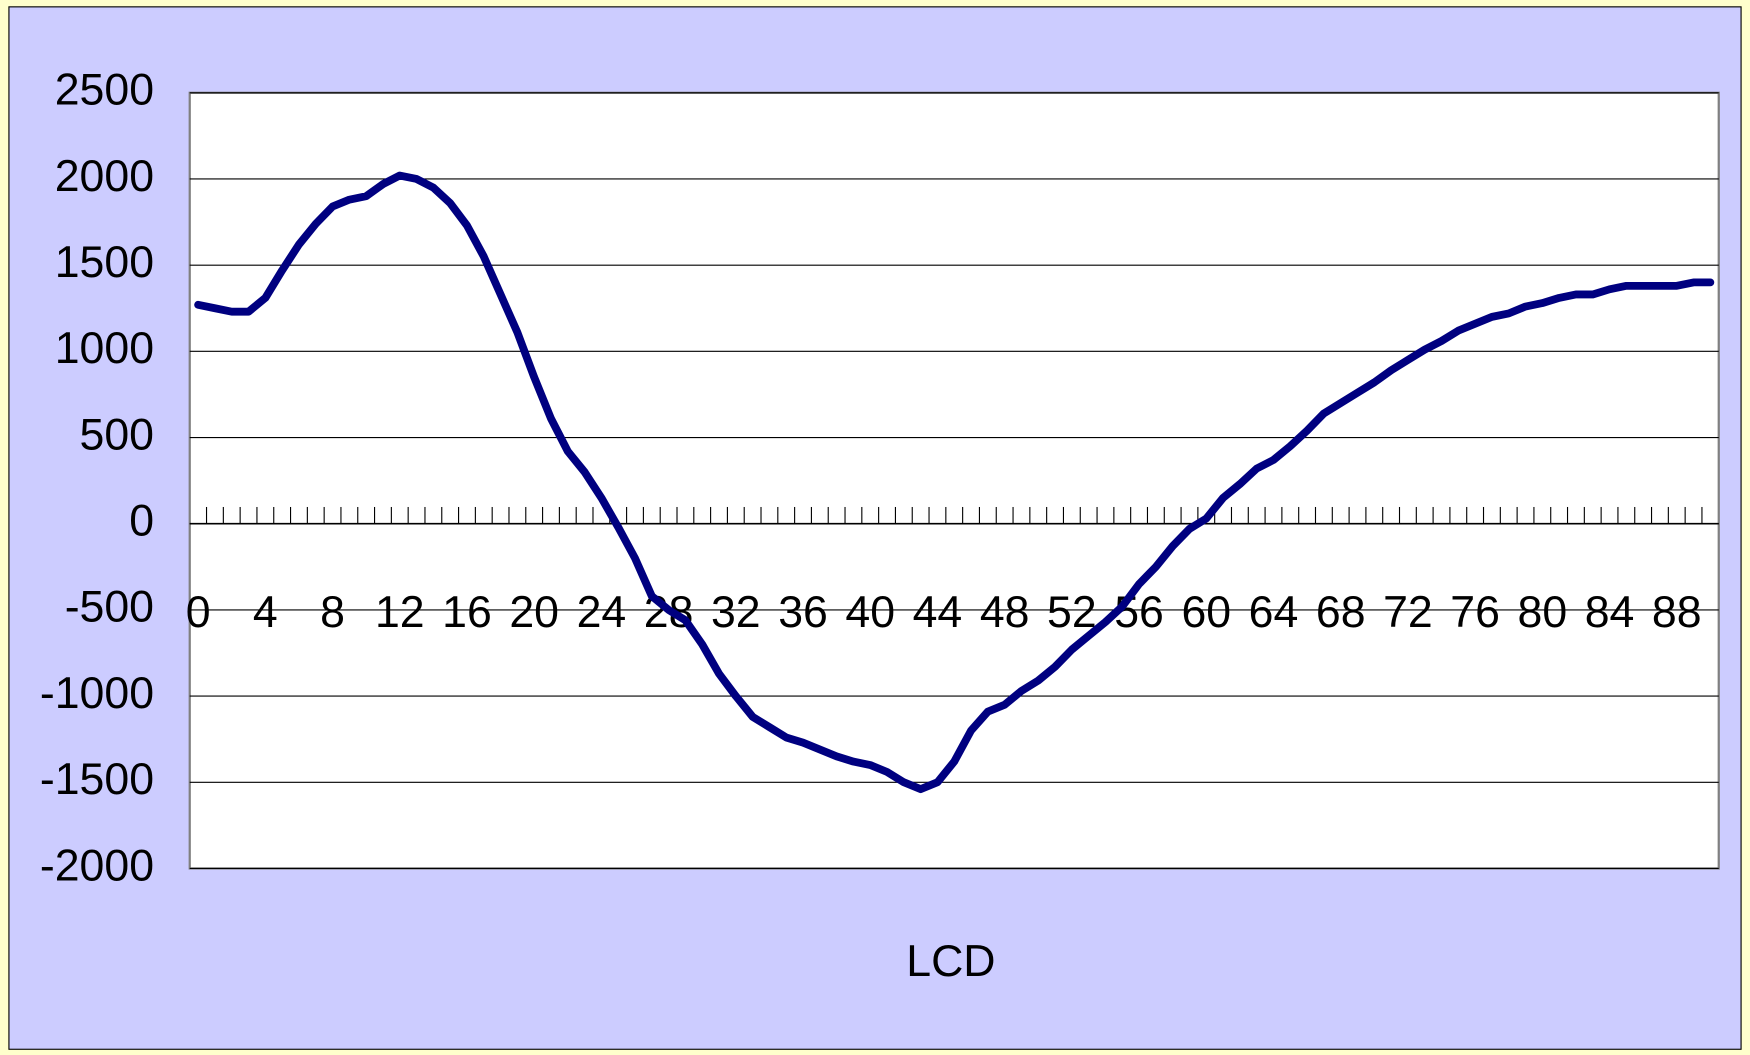 Image resolution: width=1750 pixels, height=1055 pixels. Describe the element at coordinates (97, 865) in the screenshot. I see `y-tick-label: -2000` at that location.